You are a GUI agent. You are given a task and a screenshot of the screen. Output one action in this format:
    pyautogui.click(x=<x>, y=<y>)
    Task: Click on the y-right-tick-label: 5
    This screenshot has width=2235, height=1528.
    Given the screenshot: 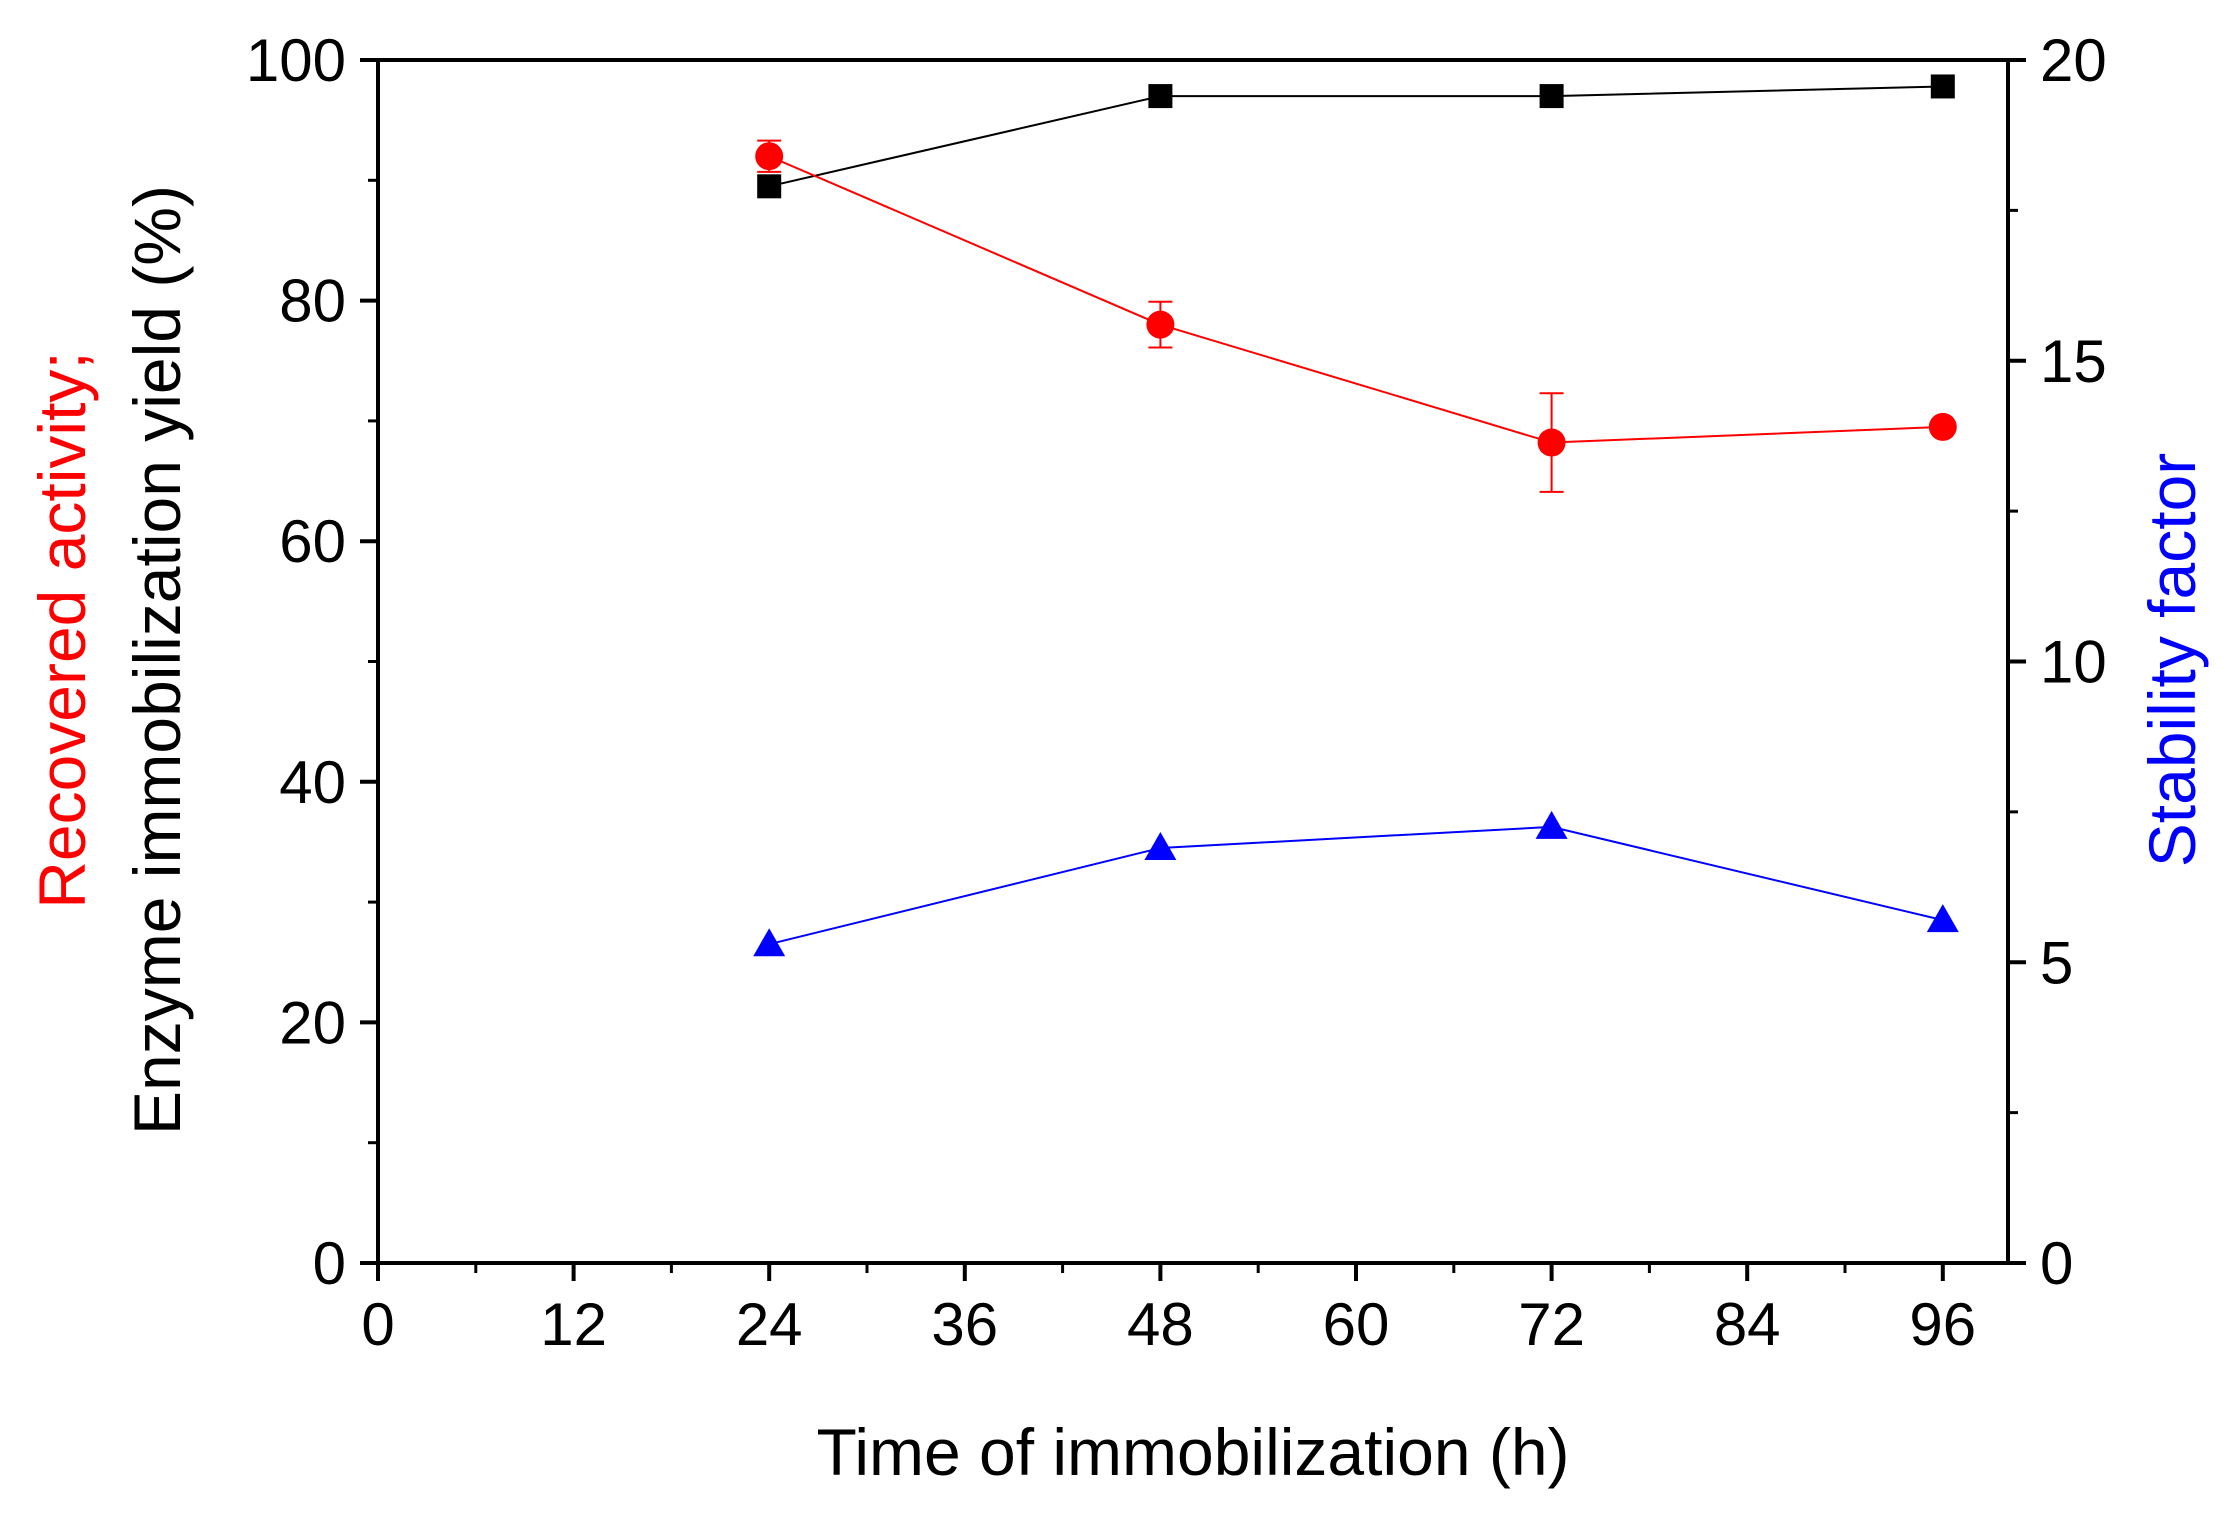 What is the action you would take?
    pyautogui.click(x=2056, y=962)
    